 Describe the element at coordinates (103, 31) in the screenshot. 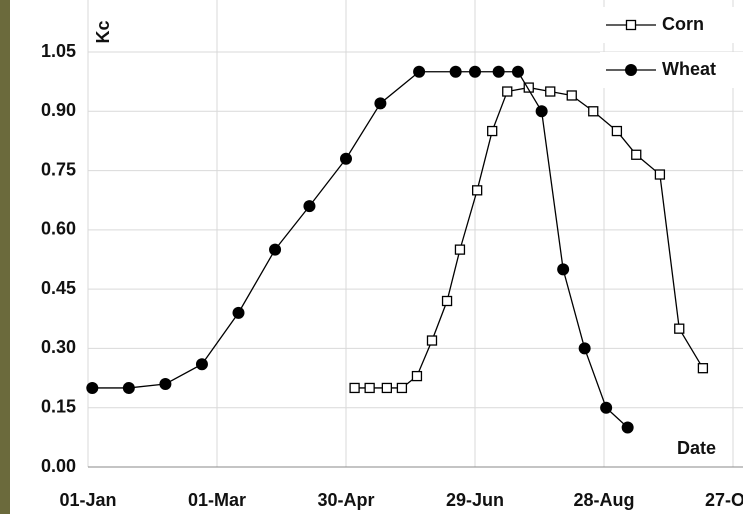

I see `y-axis-label: Kc` at that location.